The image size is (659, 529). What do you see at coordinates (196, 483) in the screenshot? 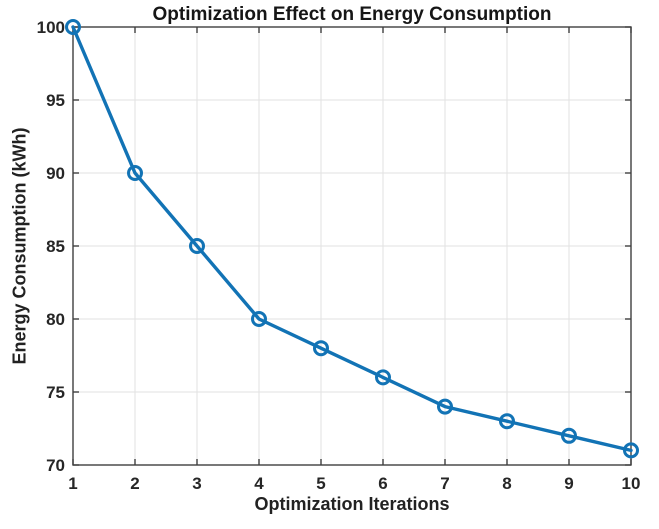
I see `x-tick-label: 3` at bounding box center [196, 483].